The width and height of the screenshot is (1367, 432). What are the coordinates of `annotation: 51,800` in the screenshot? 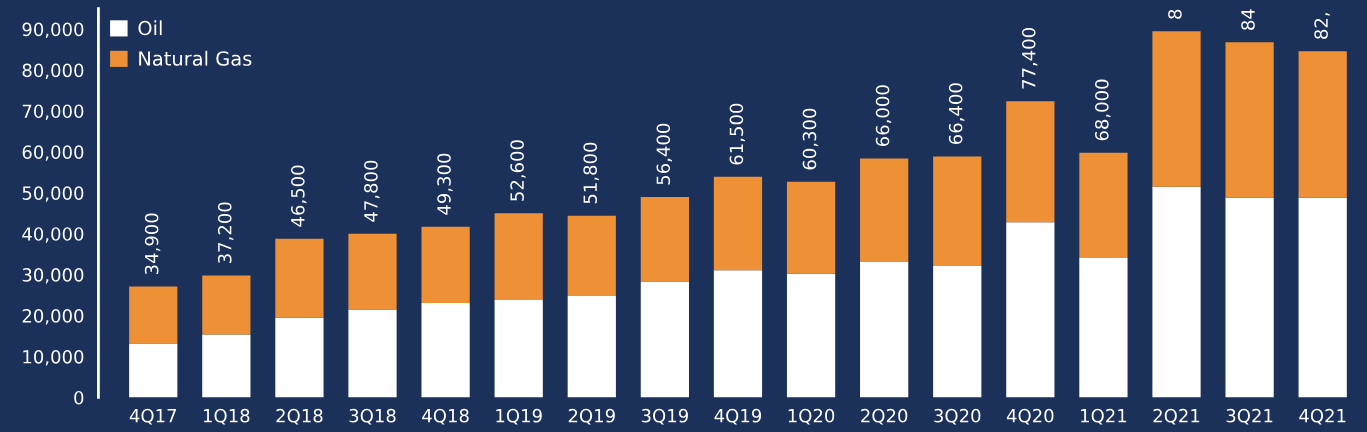 It's located at (591, 173).